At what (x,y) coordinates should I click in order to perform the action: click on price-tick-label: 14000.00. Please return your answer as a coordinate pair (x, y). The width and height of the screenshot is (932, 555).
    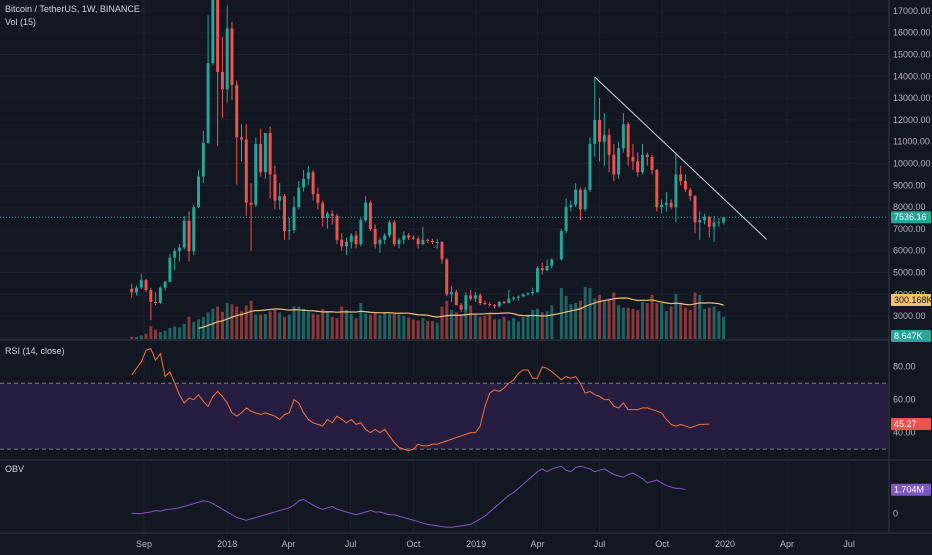
    Looking at the image, I should click on (912, 76).